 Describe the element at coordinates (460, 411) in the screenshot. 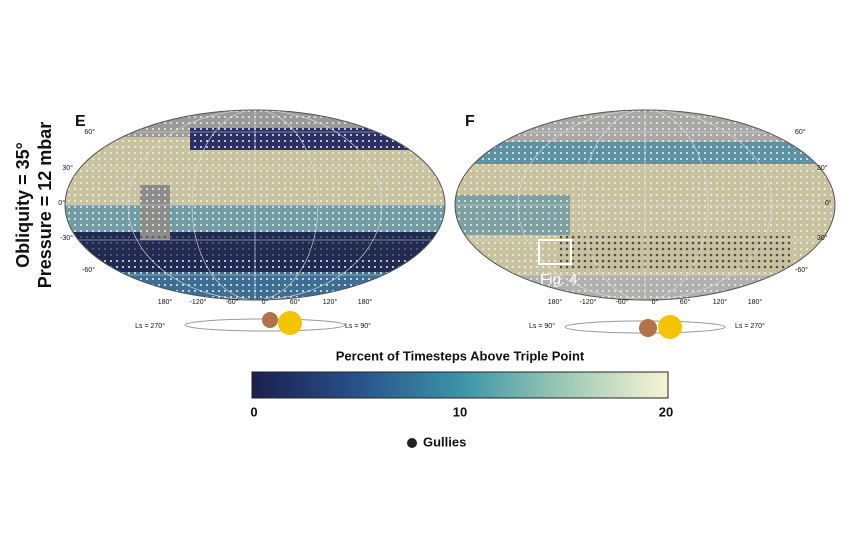

I see `colorbar-tick-label: 10` at that location.